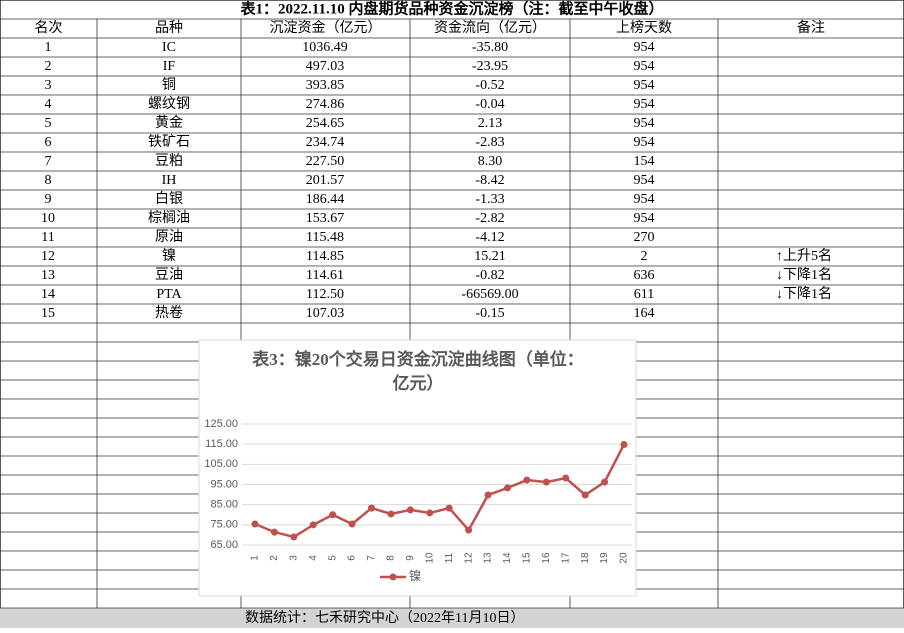 This screenshot has height=633, width=904. I want to click on legend-marker, so click(393, 577).